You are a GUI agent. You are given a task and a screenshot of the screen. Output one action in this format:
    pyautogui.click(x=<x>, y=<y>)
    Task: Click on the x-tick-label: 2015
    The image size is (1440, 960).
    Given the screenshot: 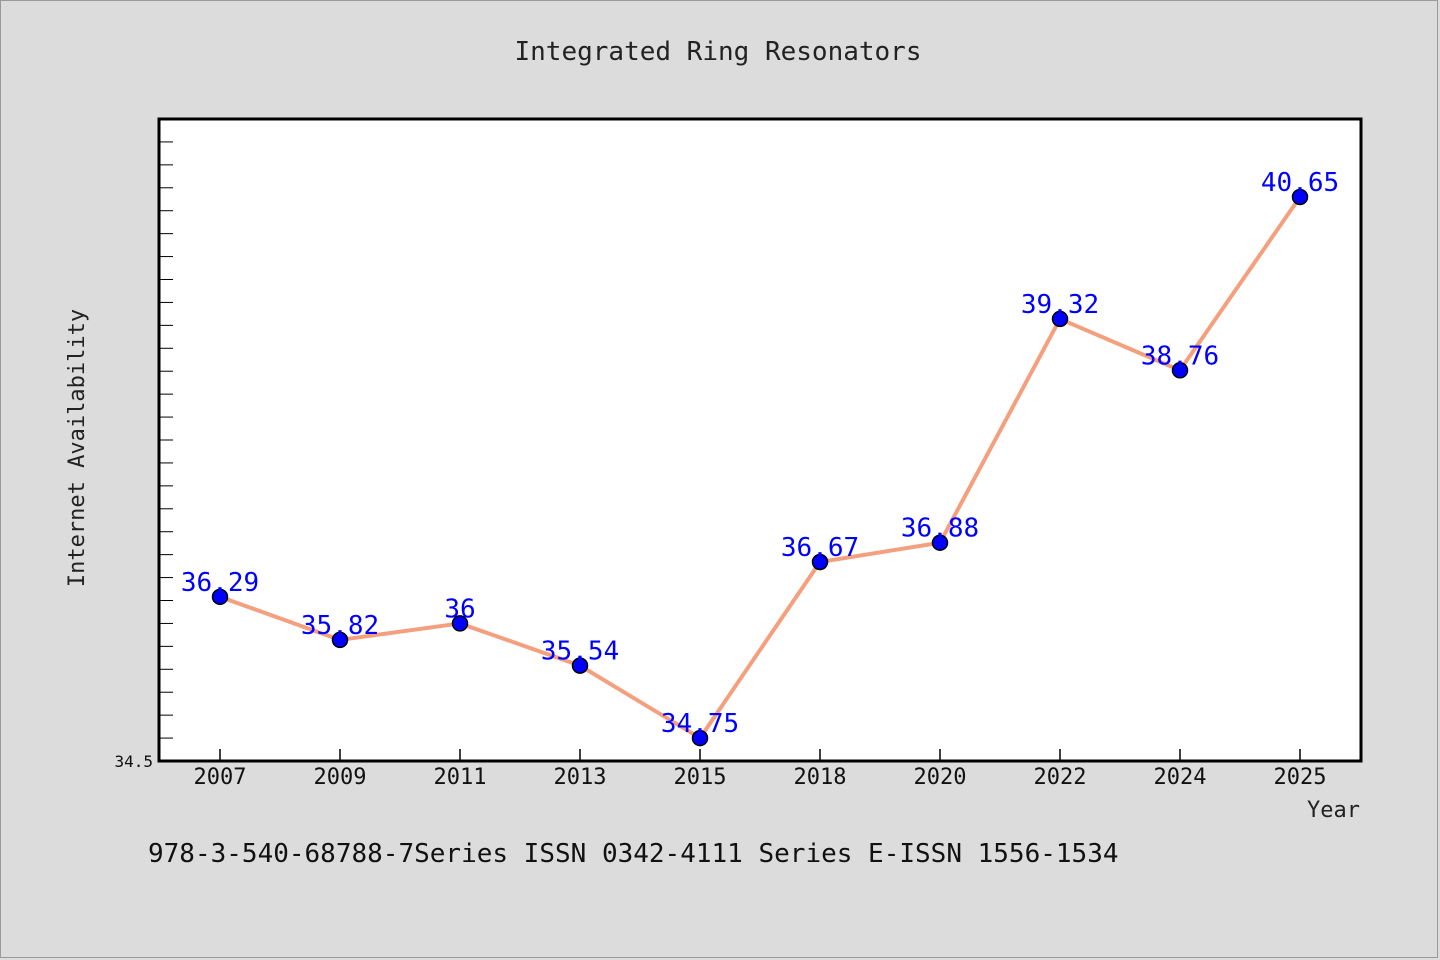 What is the action you would take?
    pyautogui.click(x=700, y=777)
    